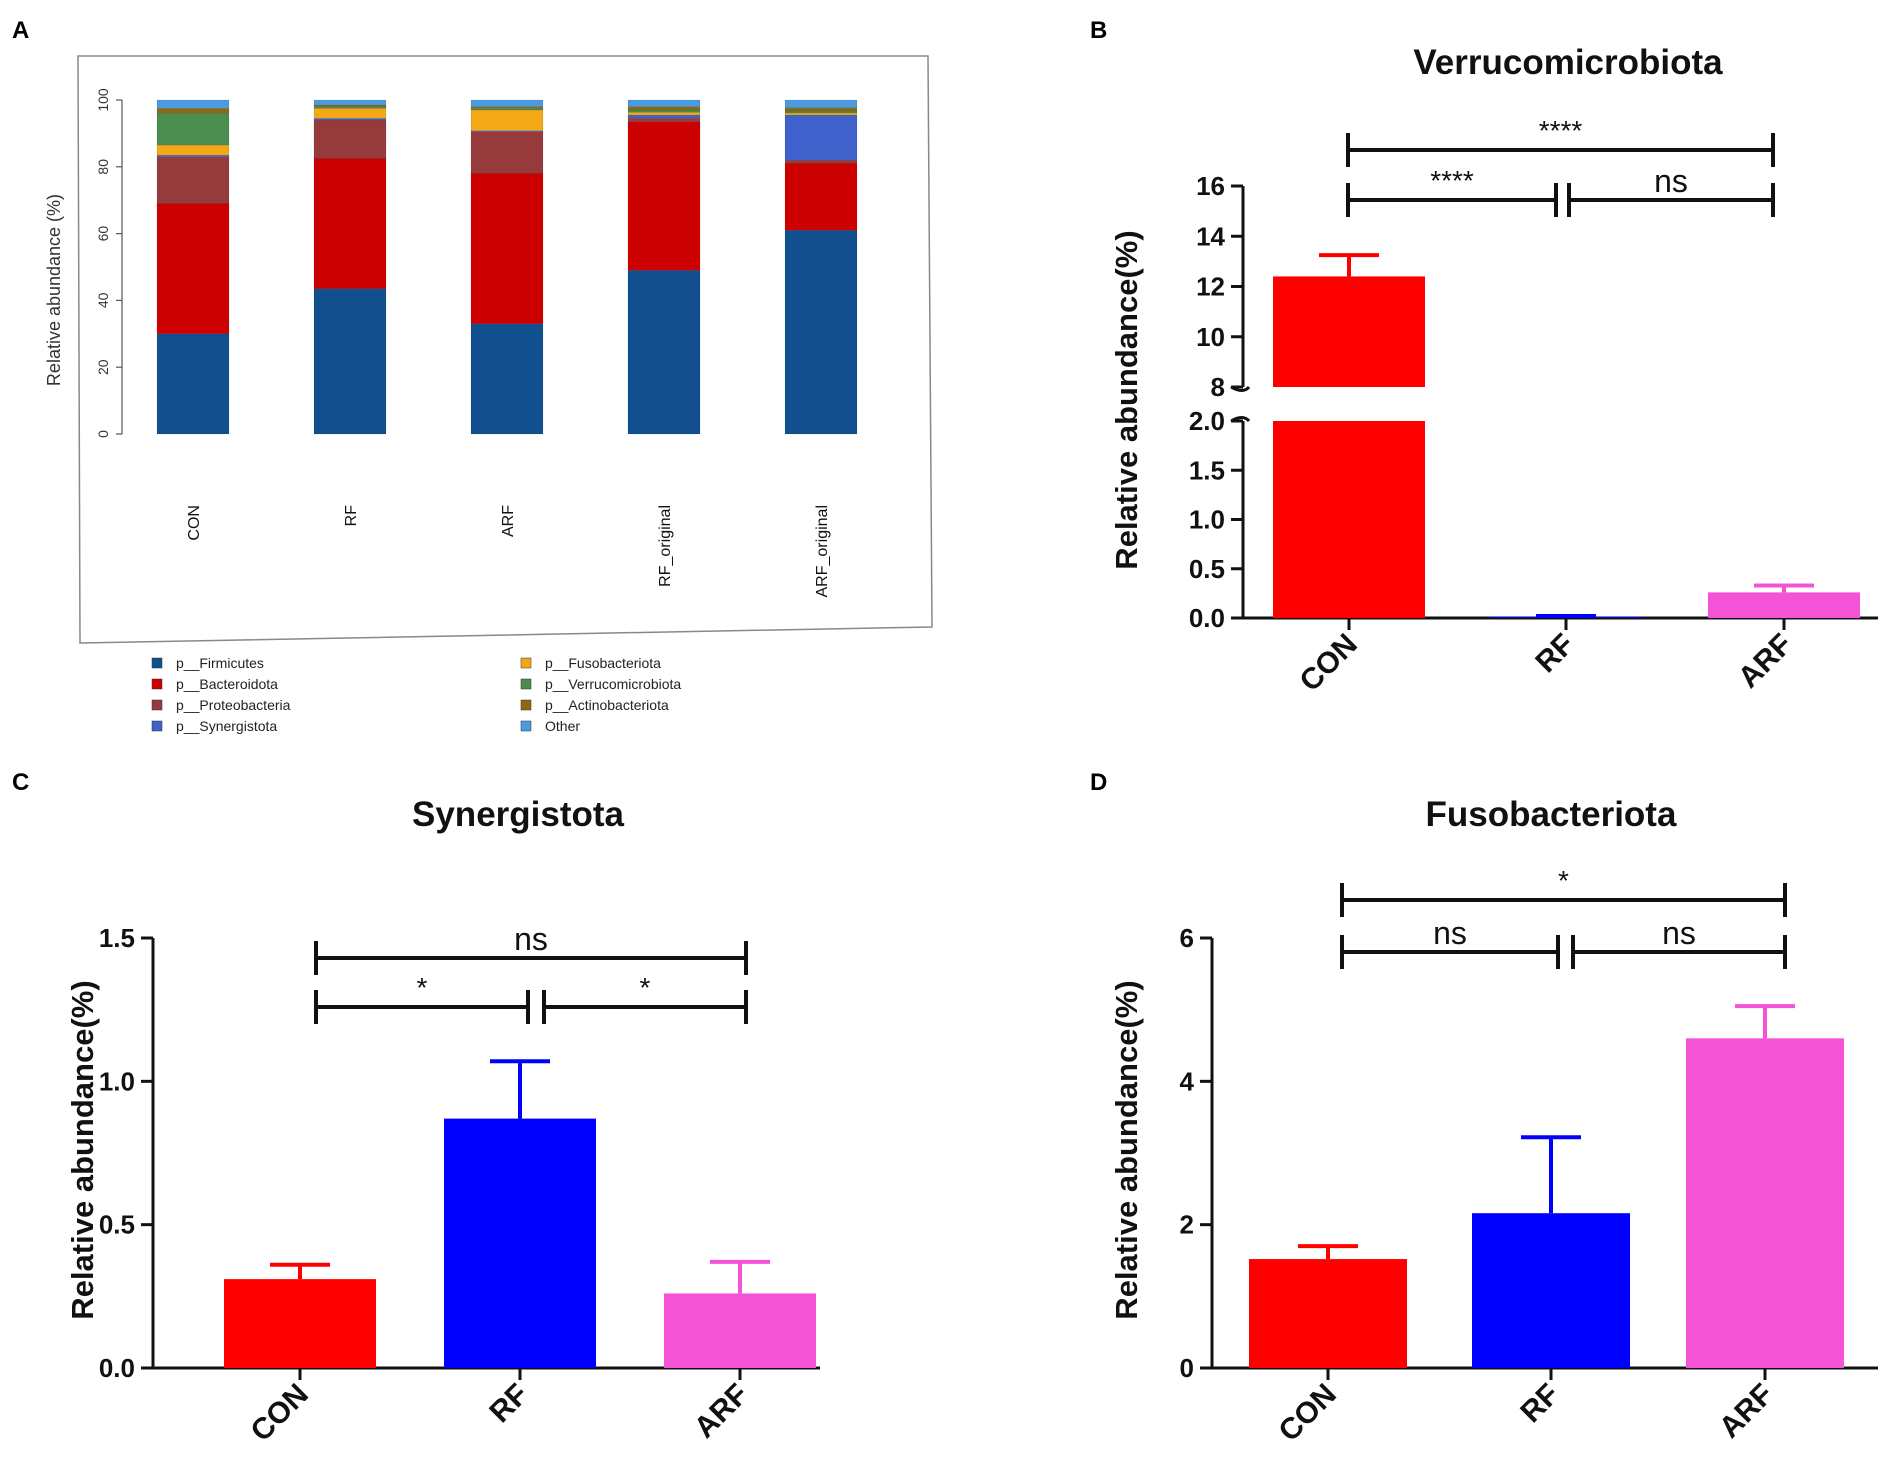  Describe the element at coordinates (193, 180) in the screenshot. I see `panel-a-bar-con-p-proteobacteria` at that location.